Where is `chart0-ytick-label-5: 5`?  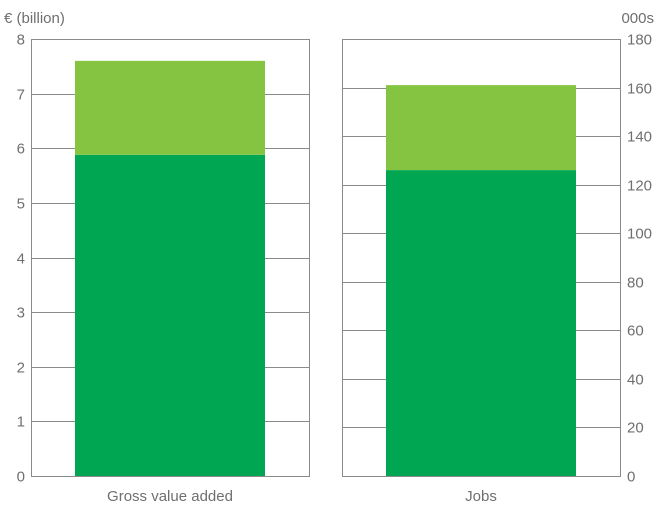 chart0-ytick-label-5: 5 is located at coordinates (21, 204).